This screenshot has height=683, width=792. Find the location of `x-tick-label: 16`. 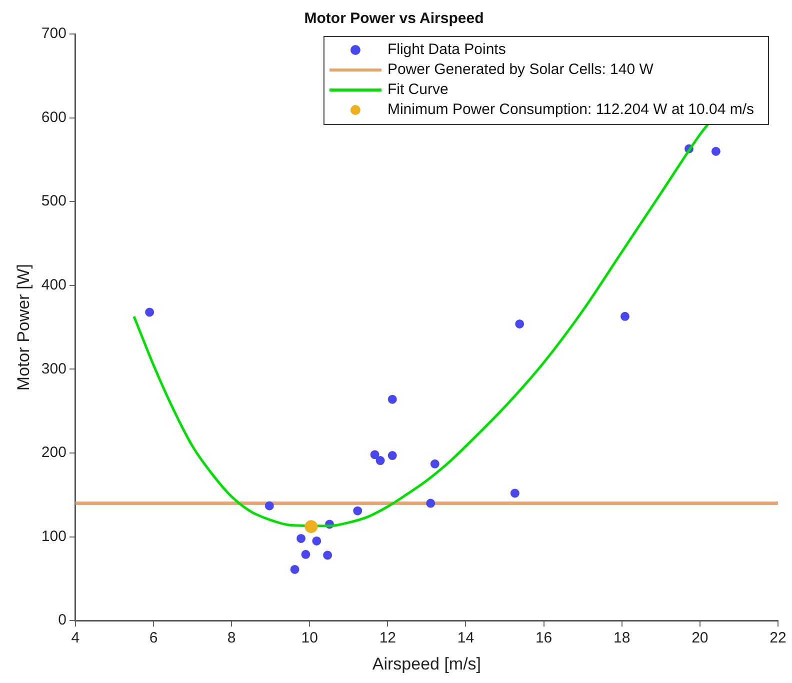

x-tick-label: 16 is located at coordinates (543, 638).